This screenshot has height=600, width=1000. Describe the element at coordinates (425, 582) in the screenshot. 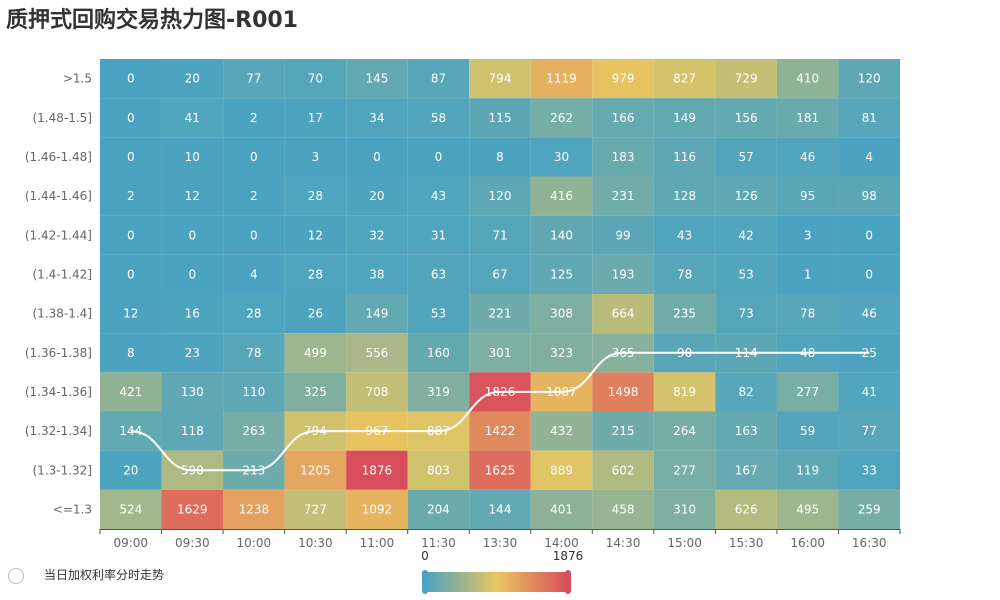

I see `visual-map-min-handle` at that location.